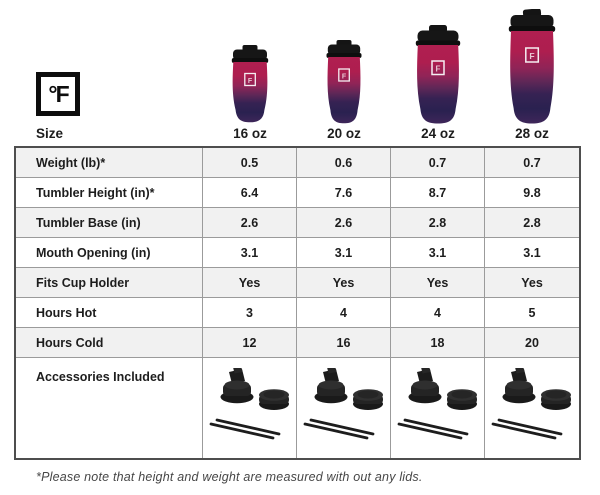 The width and height of the screenshot is (600, 495). What do you see at coordinates (344, 81) in the screenshot?
I see `tumbler-20oz-image: F` at bounding box center [344, 81].